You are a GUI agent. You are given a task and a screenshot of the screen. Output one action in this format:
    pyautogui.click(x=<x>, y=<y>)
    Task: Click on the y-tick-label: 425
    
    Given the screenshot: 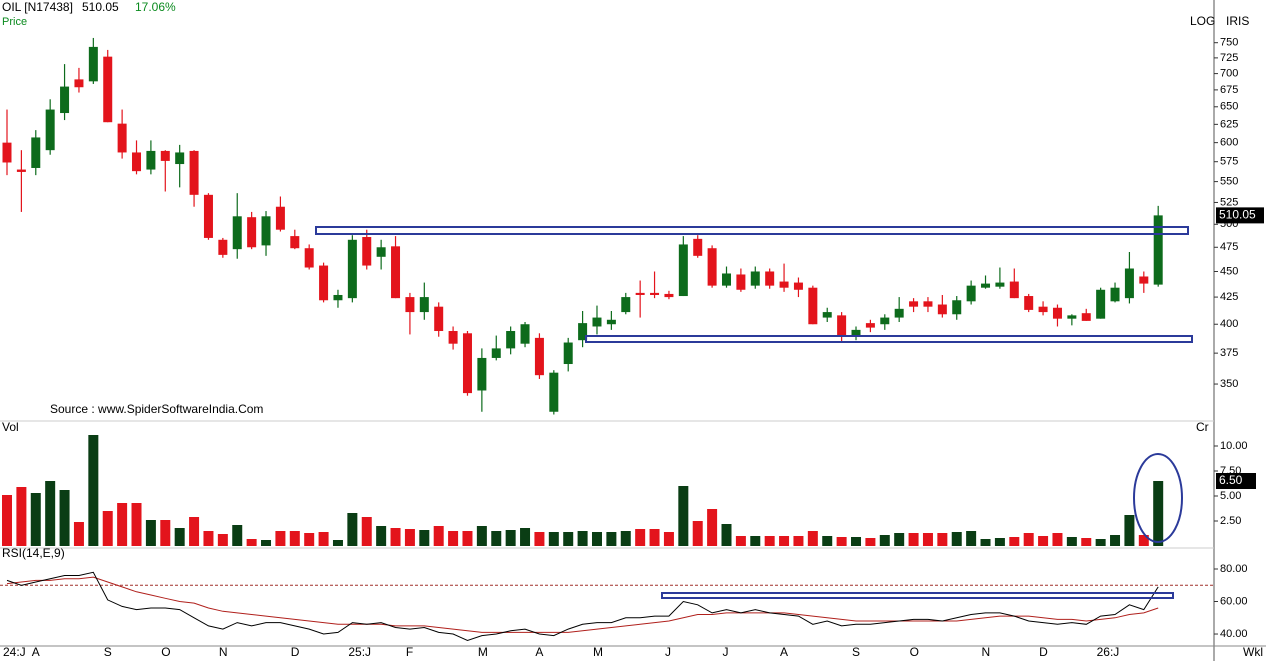 What is the action you would take?
    pyautogui.click(x=1229, y=297)
    